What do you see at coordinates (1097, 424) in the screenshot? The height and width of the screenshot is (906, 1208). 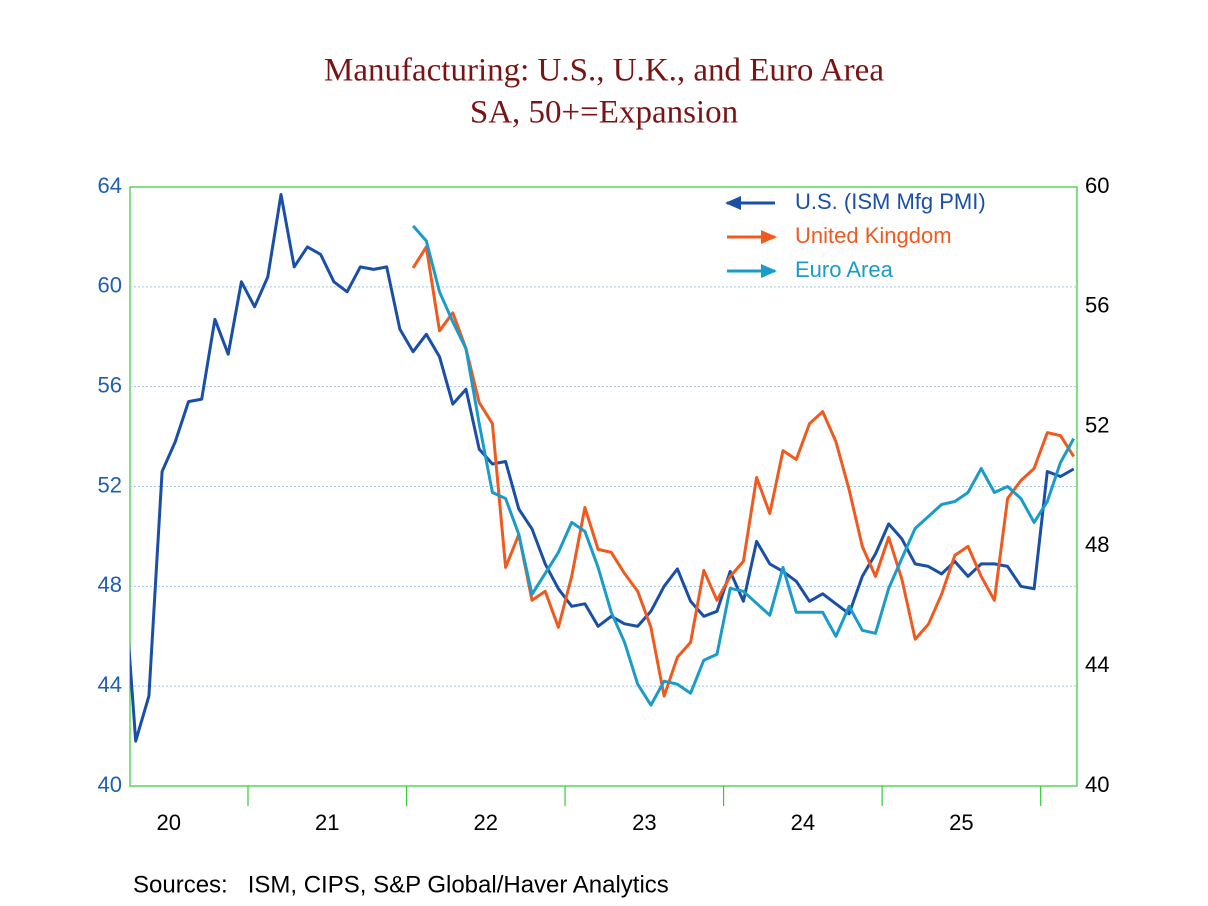 I see `y2-tick-label: 52` at bounding box center [1097, 424].